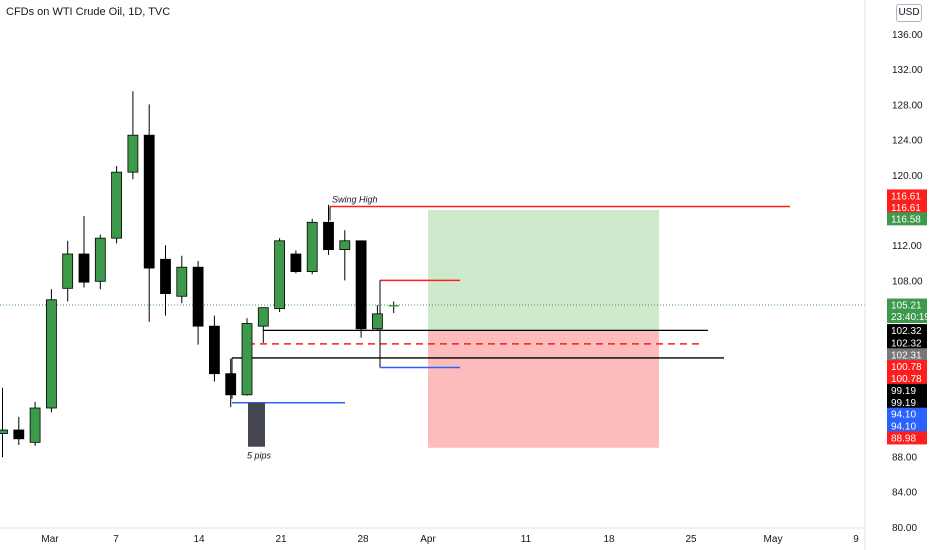 The width and height of the screenshot is (932, 550). Describe the element at coordinates (907, 141) in the screenshot. I see `y-tick-label: 124.00` at that location.